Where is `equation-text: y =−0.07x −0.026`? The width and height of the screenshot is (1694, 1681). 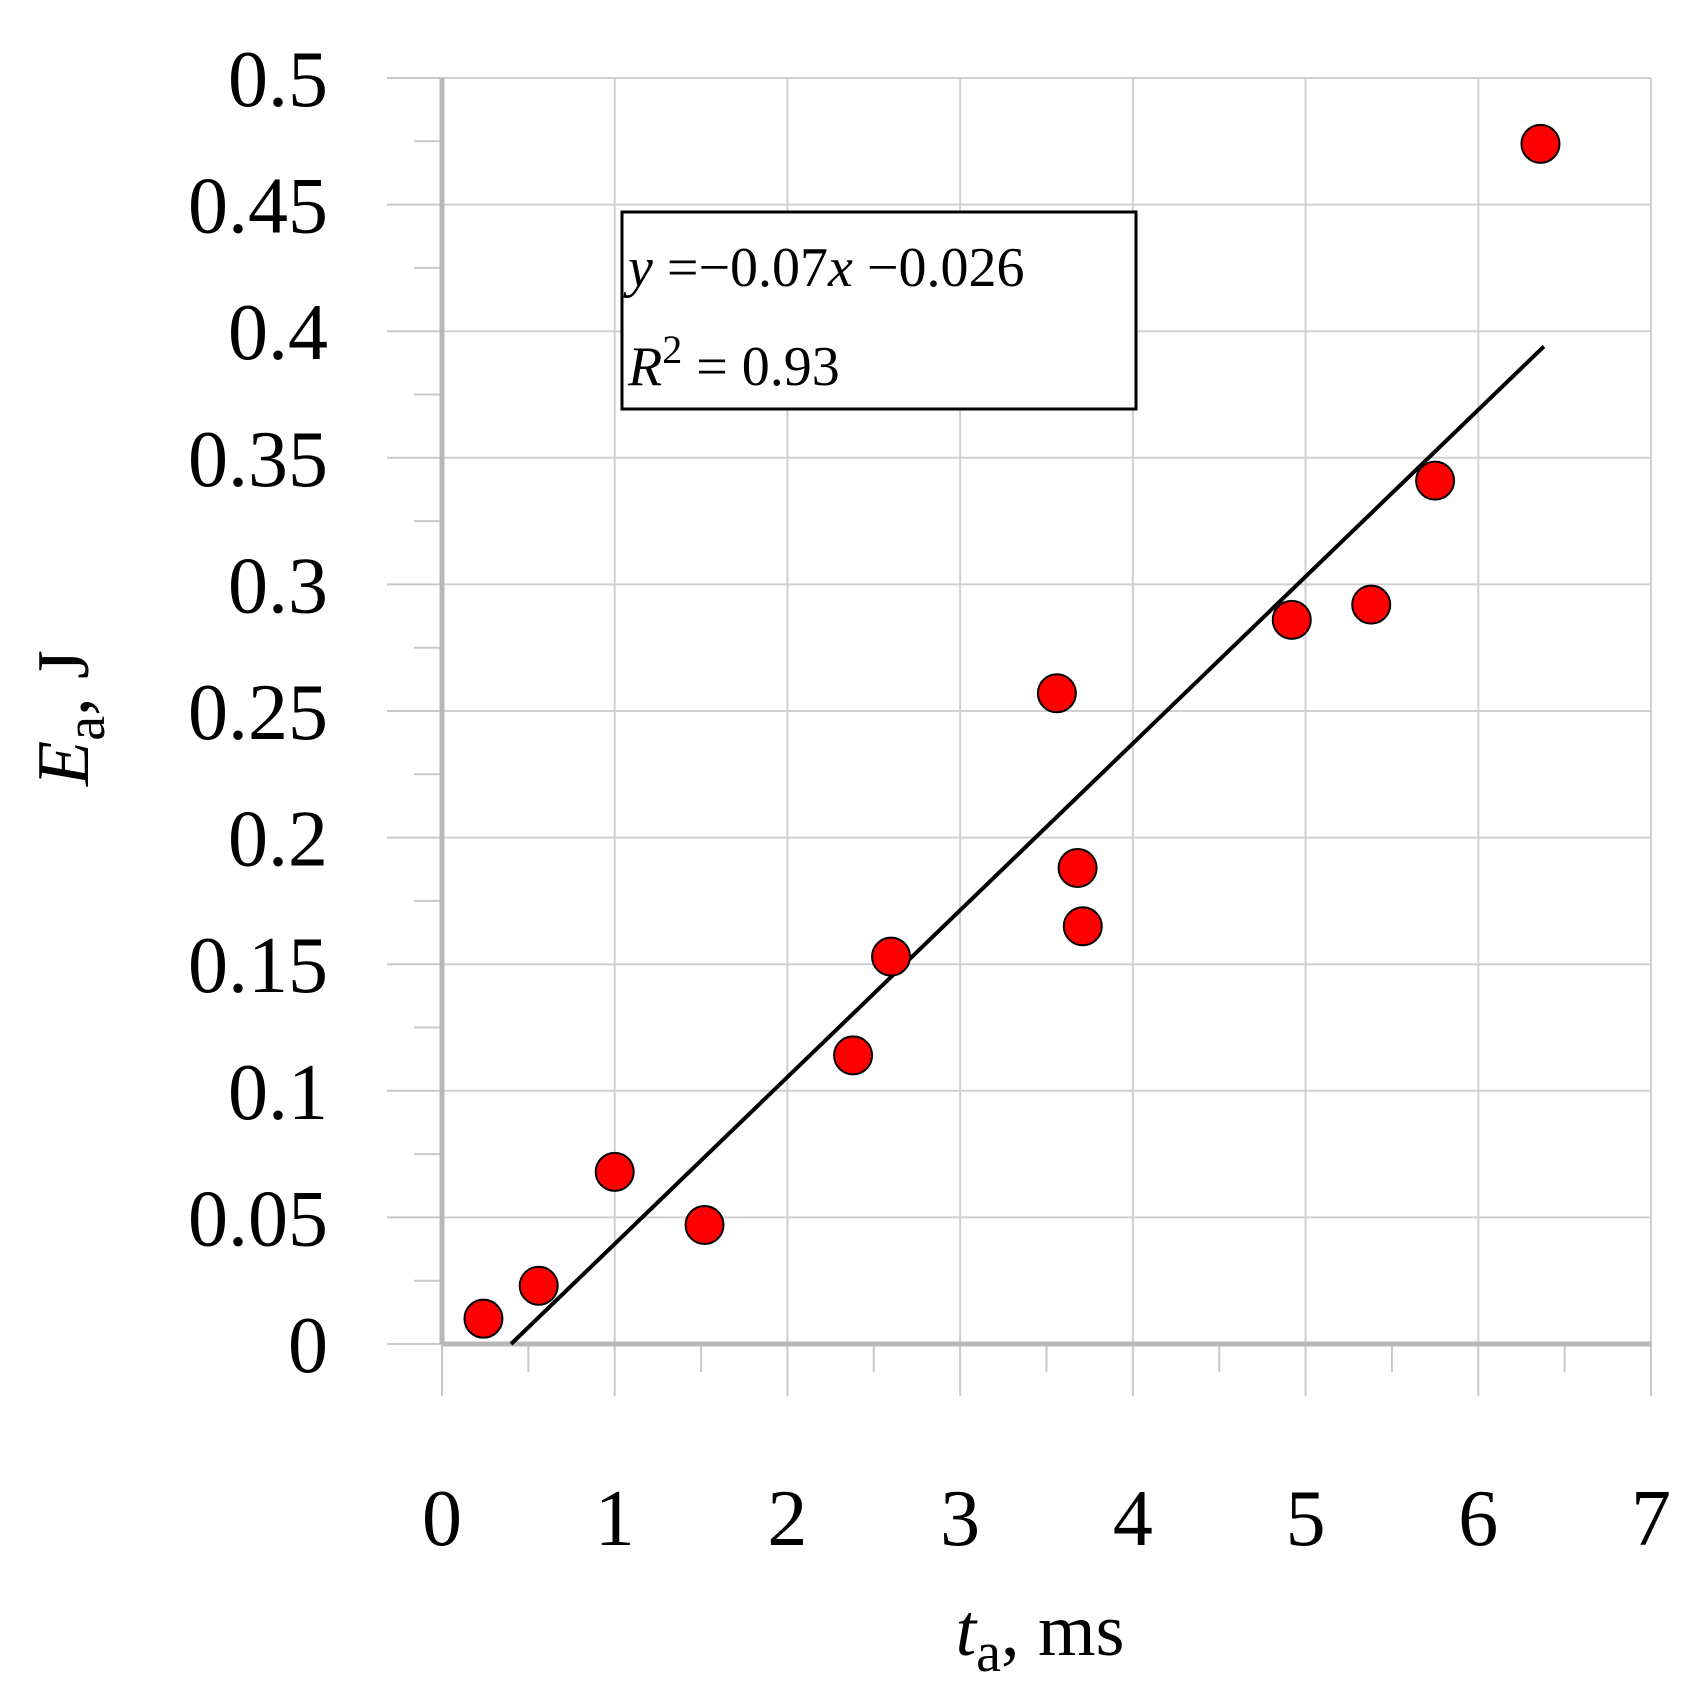
equation-text: y =−0.07x −0.026 is located at coordinates (823, 268).